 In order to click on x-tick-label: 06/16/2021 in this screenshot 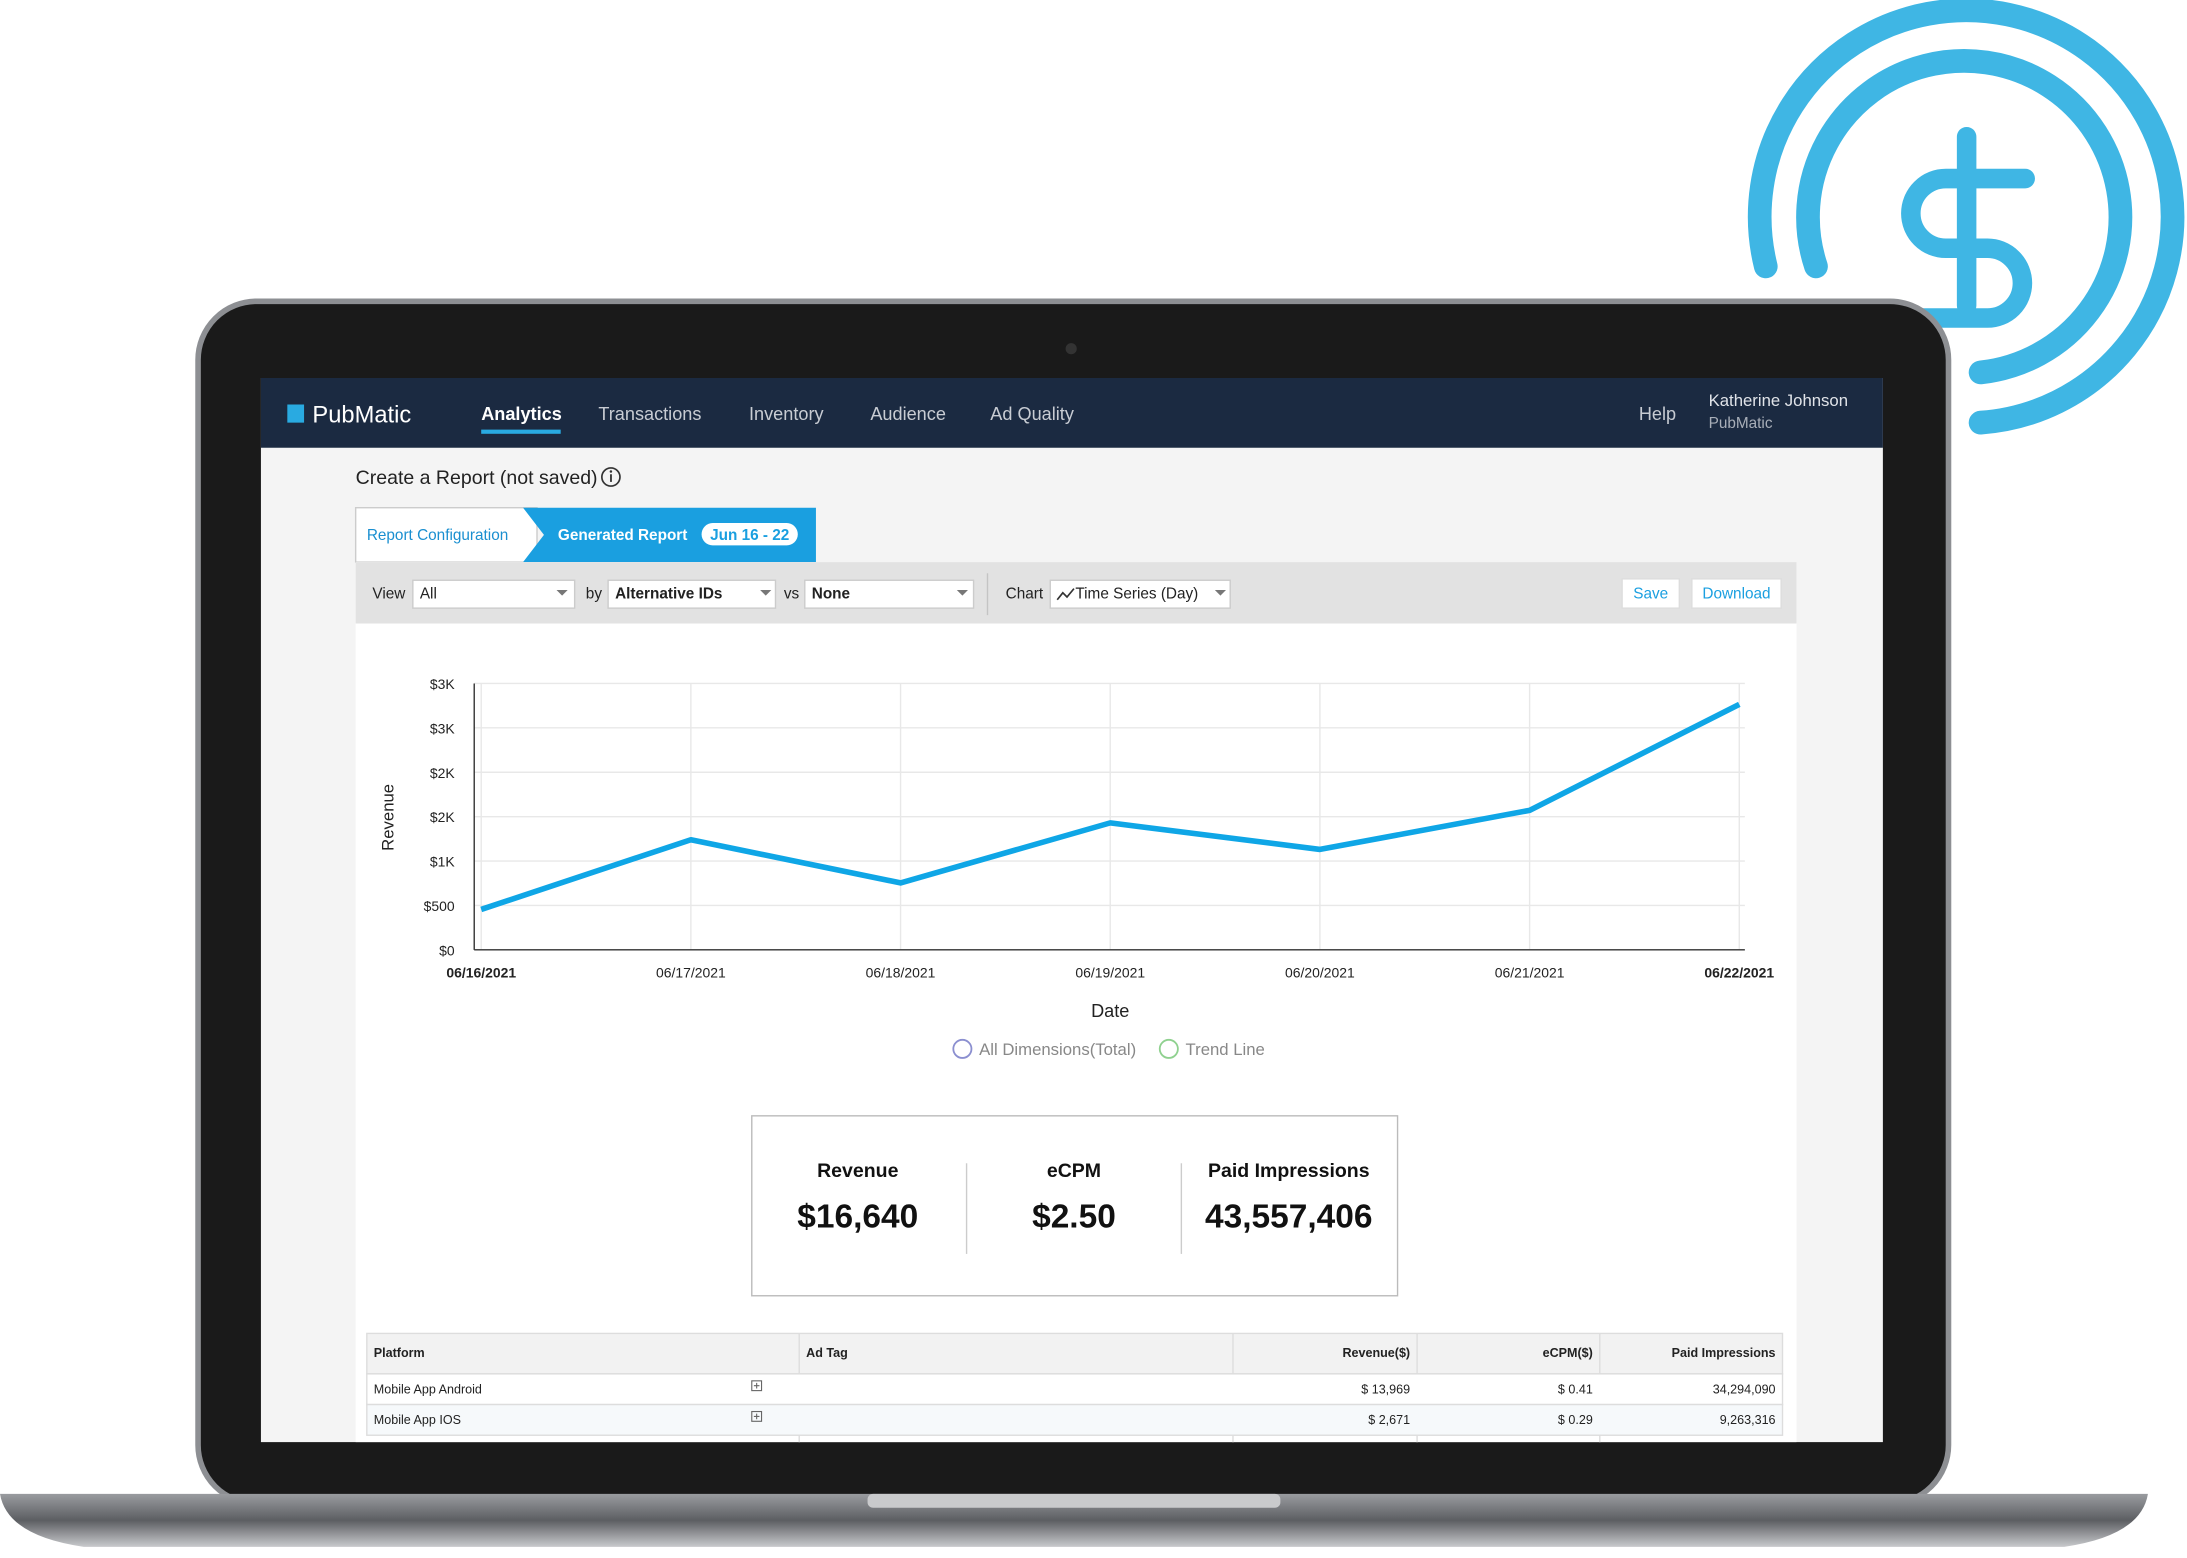, I will do `click(481, 973)`.